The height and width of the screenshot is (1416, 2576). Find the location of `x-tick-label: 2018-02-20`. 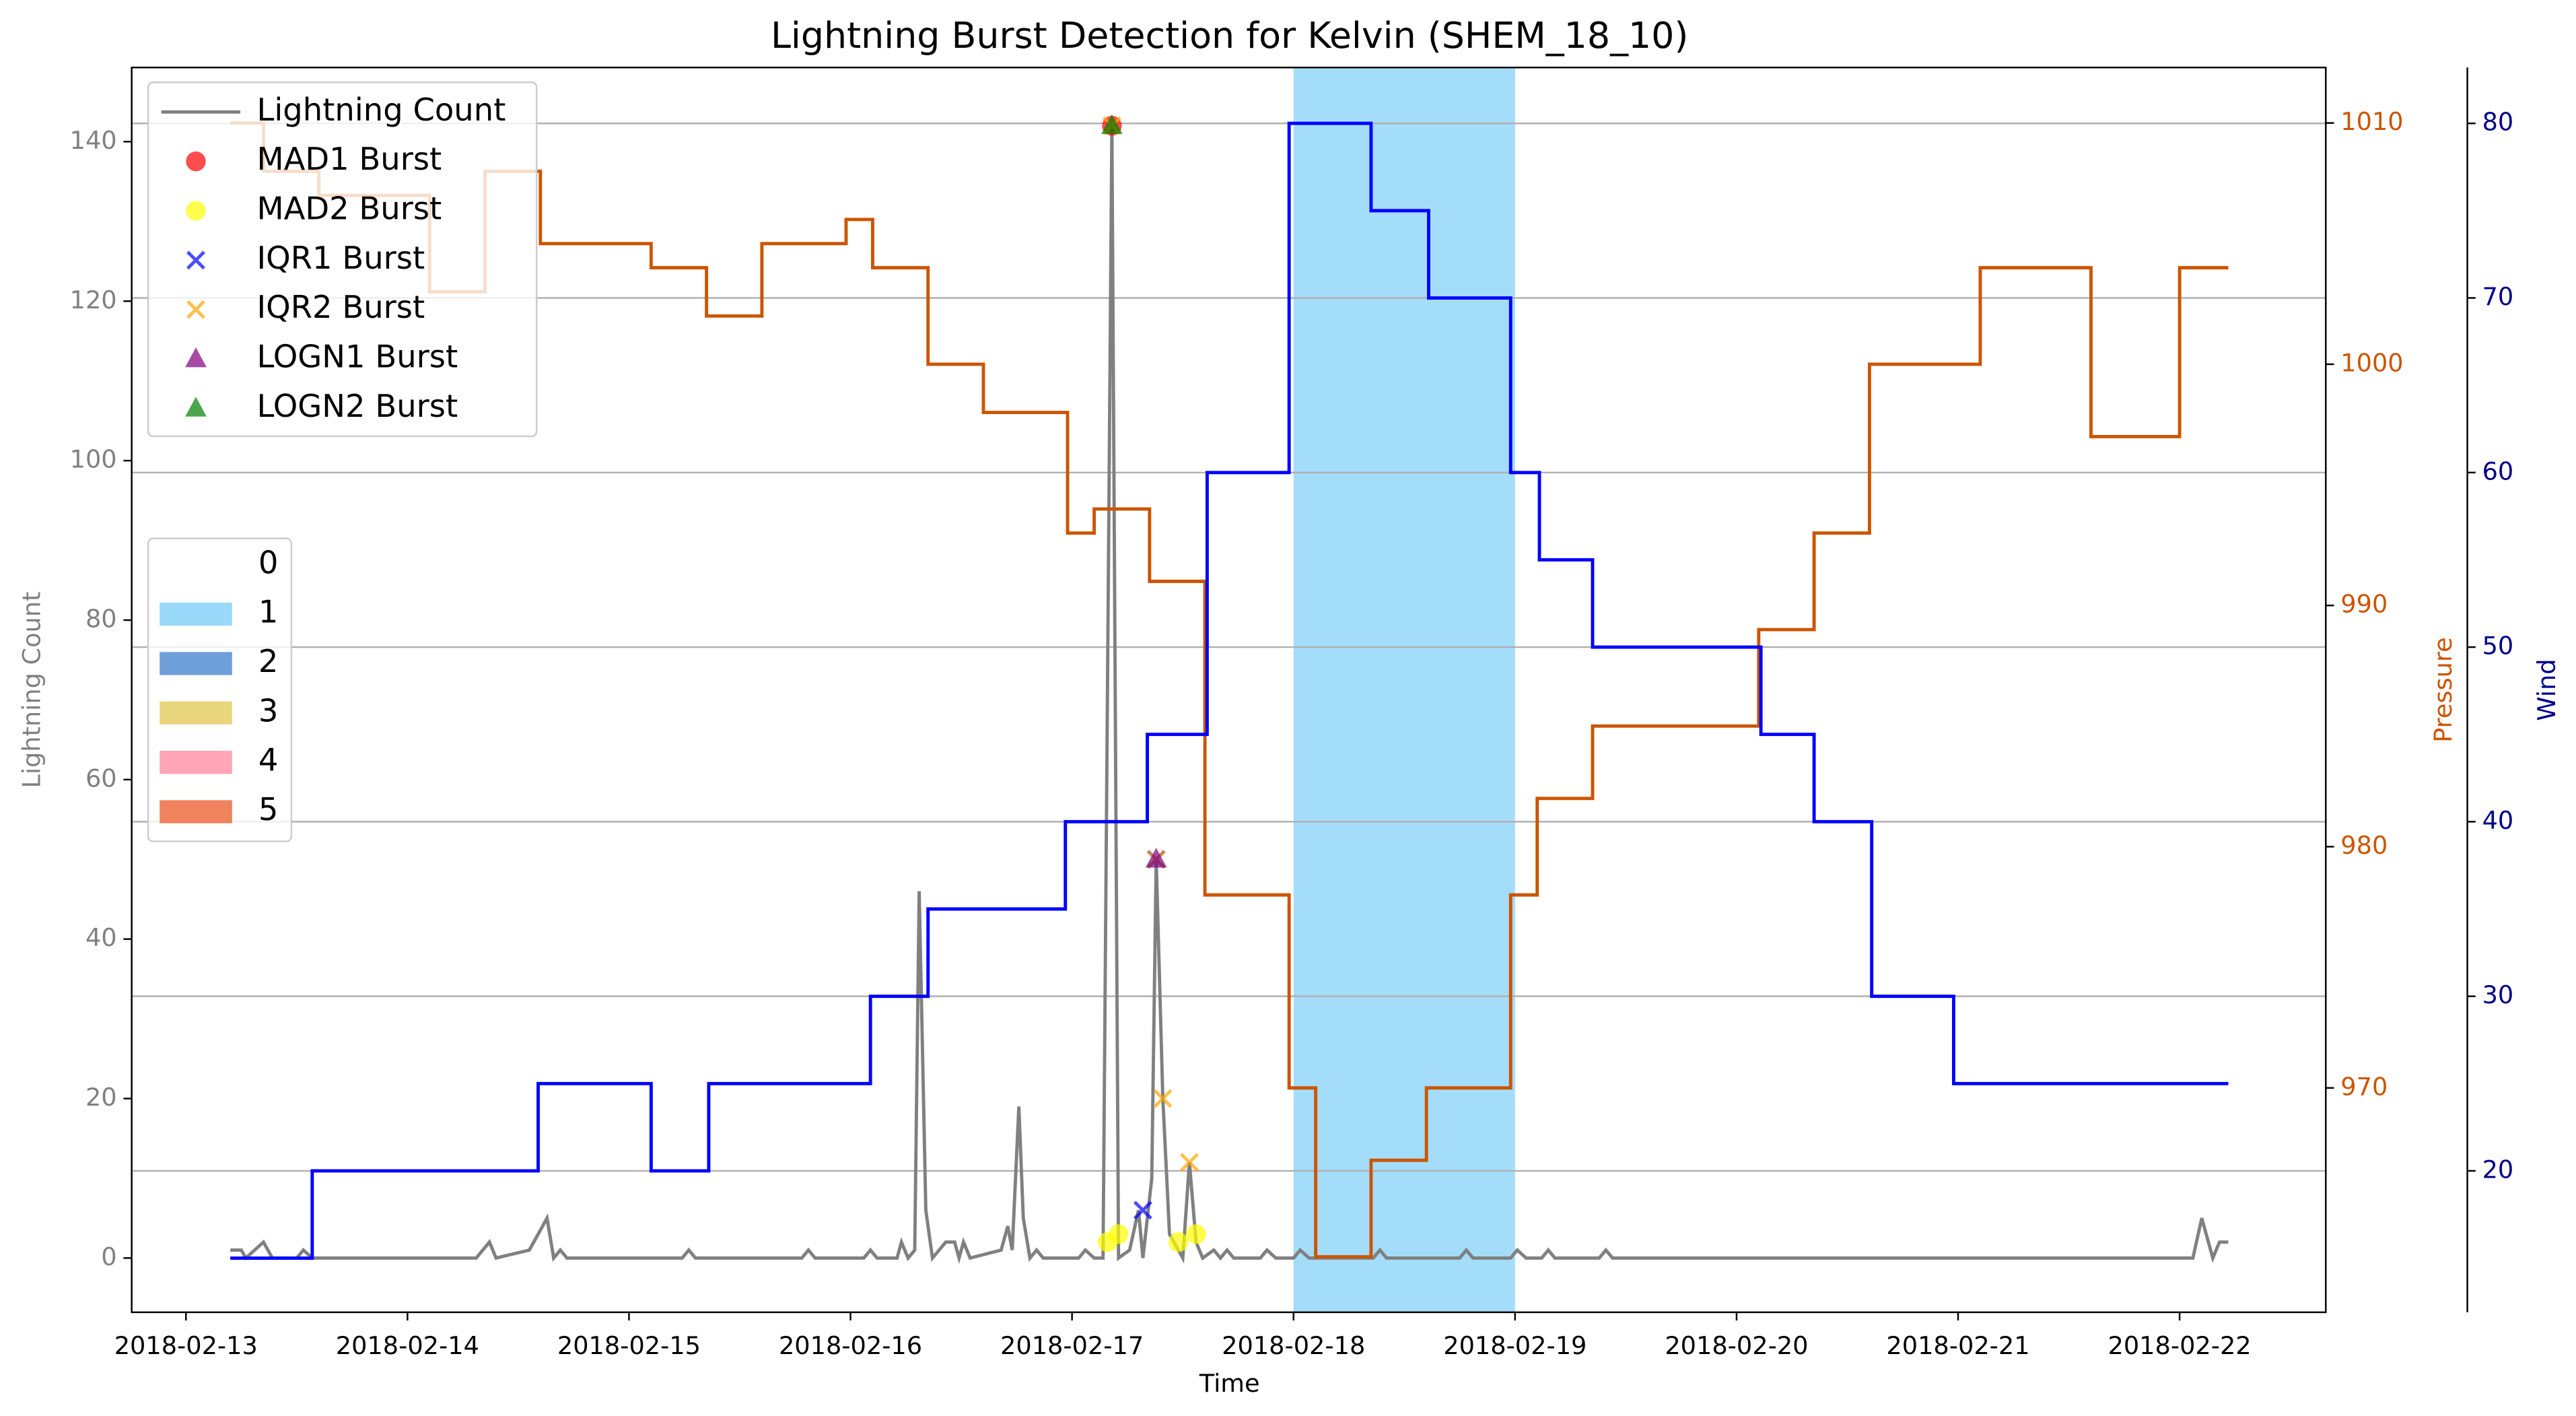

x-tick-label: 2018-02-20 is located at coordinates (1736, 1345).